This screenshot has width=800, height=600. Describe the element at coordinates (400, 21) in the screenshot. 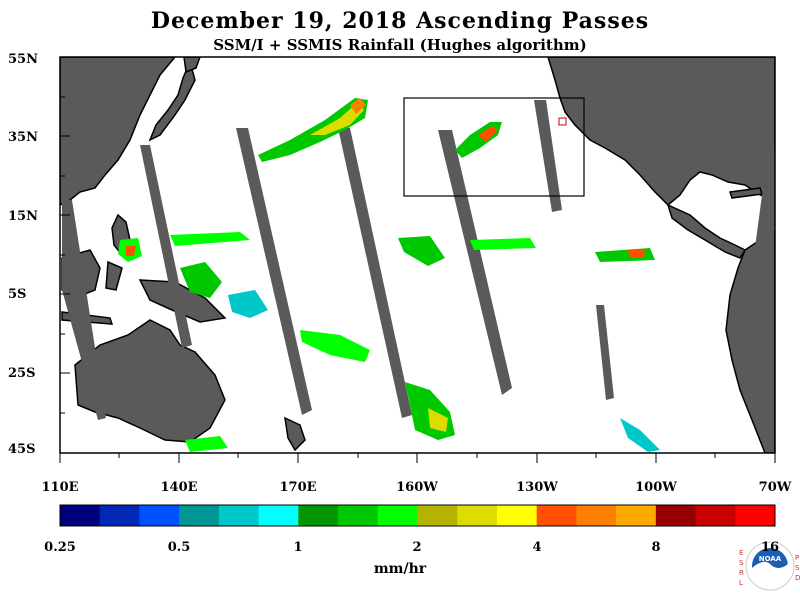

I see `map-title: December 19, 2018 Ascending Passes` at that location.